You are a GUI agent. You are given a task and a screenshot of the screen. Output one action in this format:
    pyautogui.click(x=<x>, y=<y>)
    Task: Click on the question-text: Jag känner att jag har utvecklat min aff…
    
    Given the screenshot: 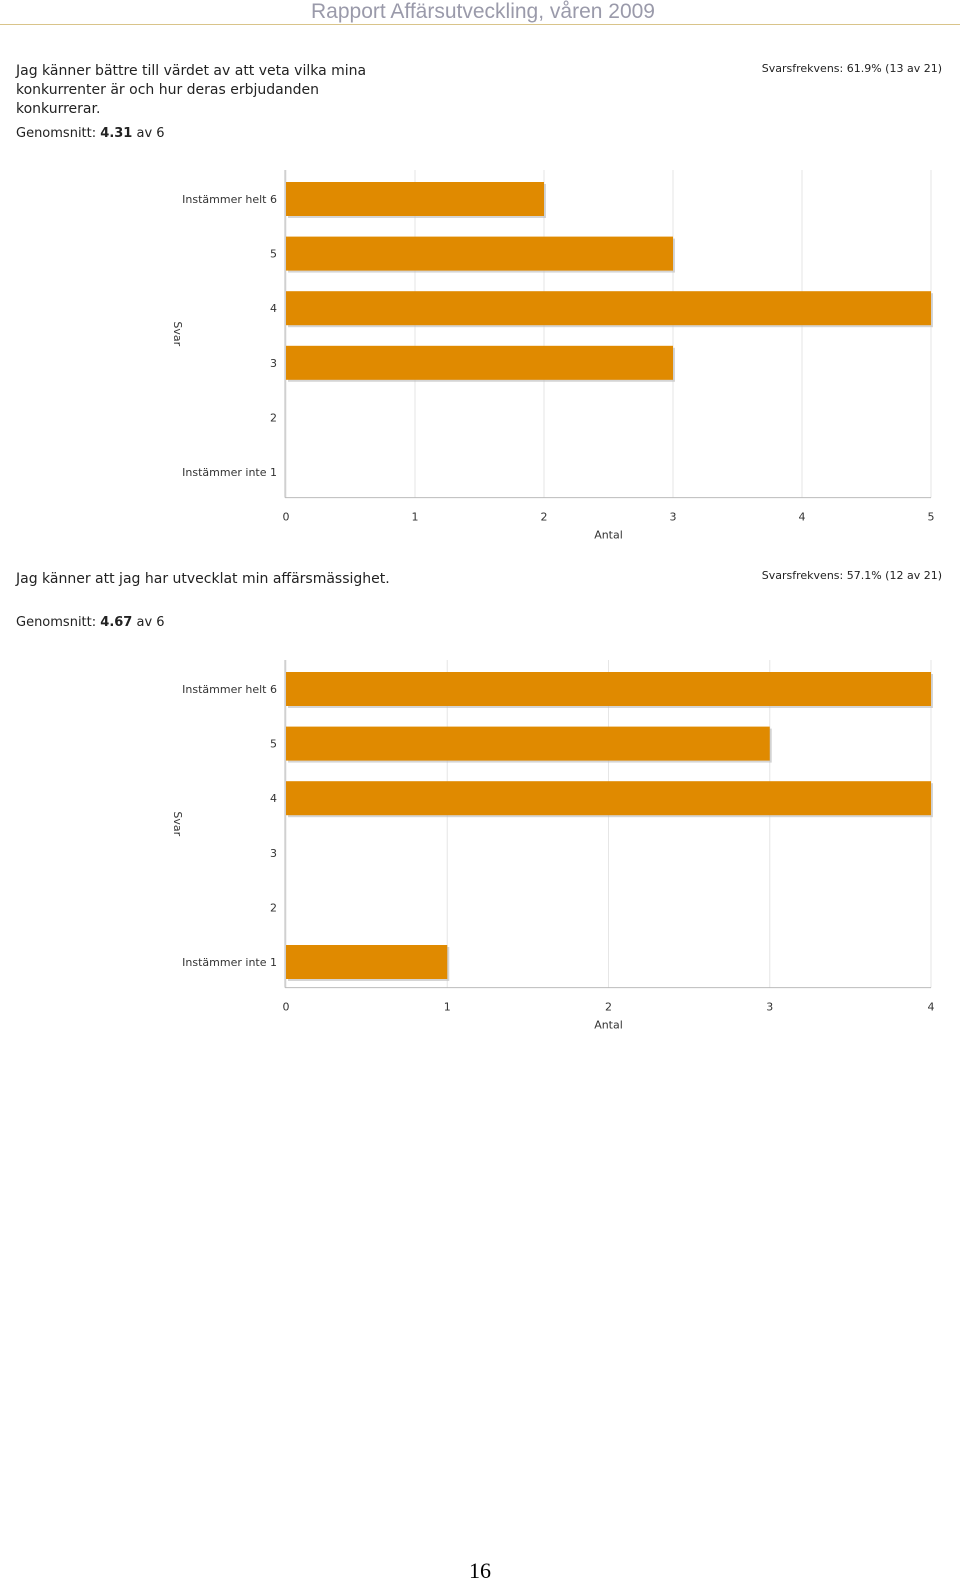 What is the action you would take?
    pyautogui.click(x=203, y=579)
    